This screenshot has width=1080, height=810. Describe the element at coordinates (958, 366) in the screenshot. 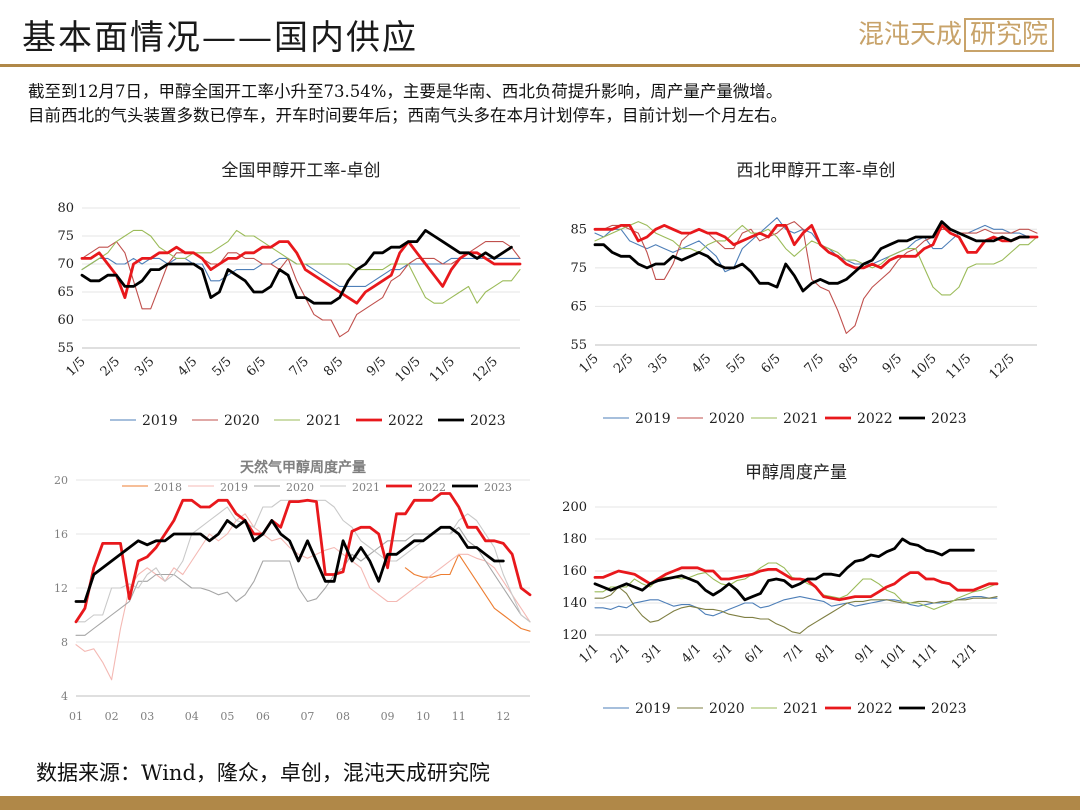

I see `x-tick-label: 11/5` at that location.